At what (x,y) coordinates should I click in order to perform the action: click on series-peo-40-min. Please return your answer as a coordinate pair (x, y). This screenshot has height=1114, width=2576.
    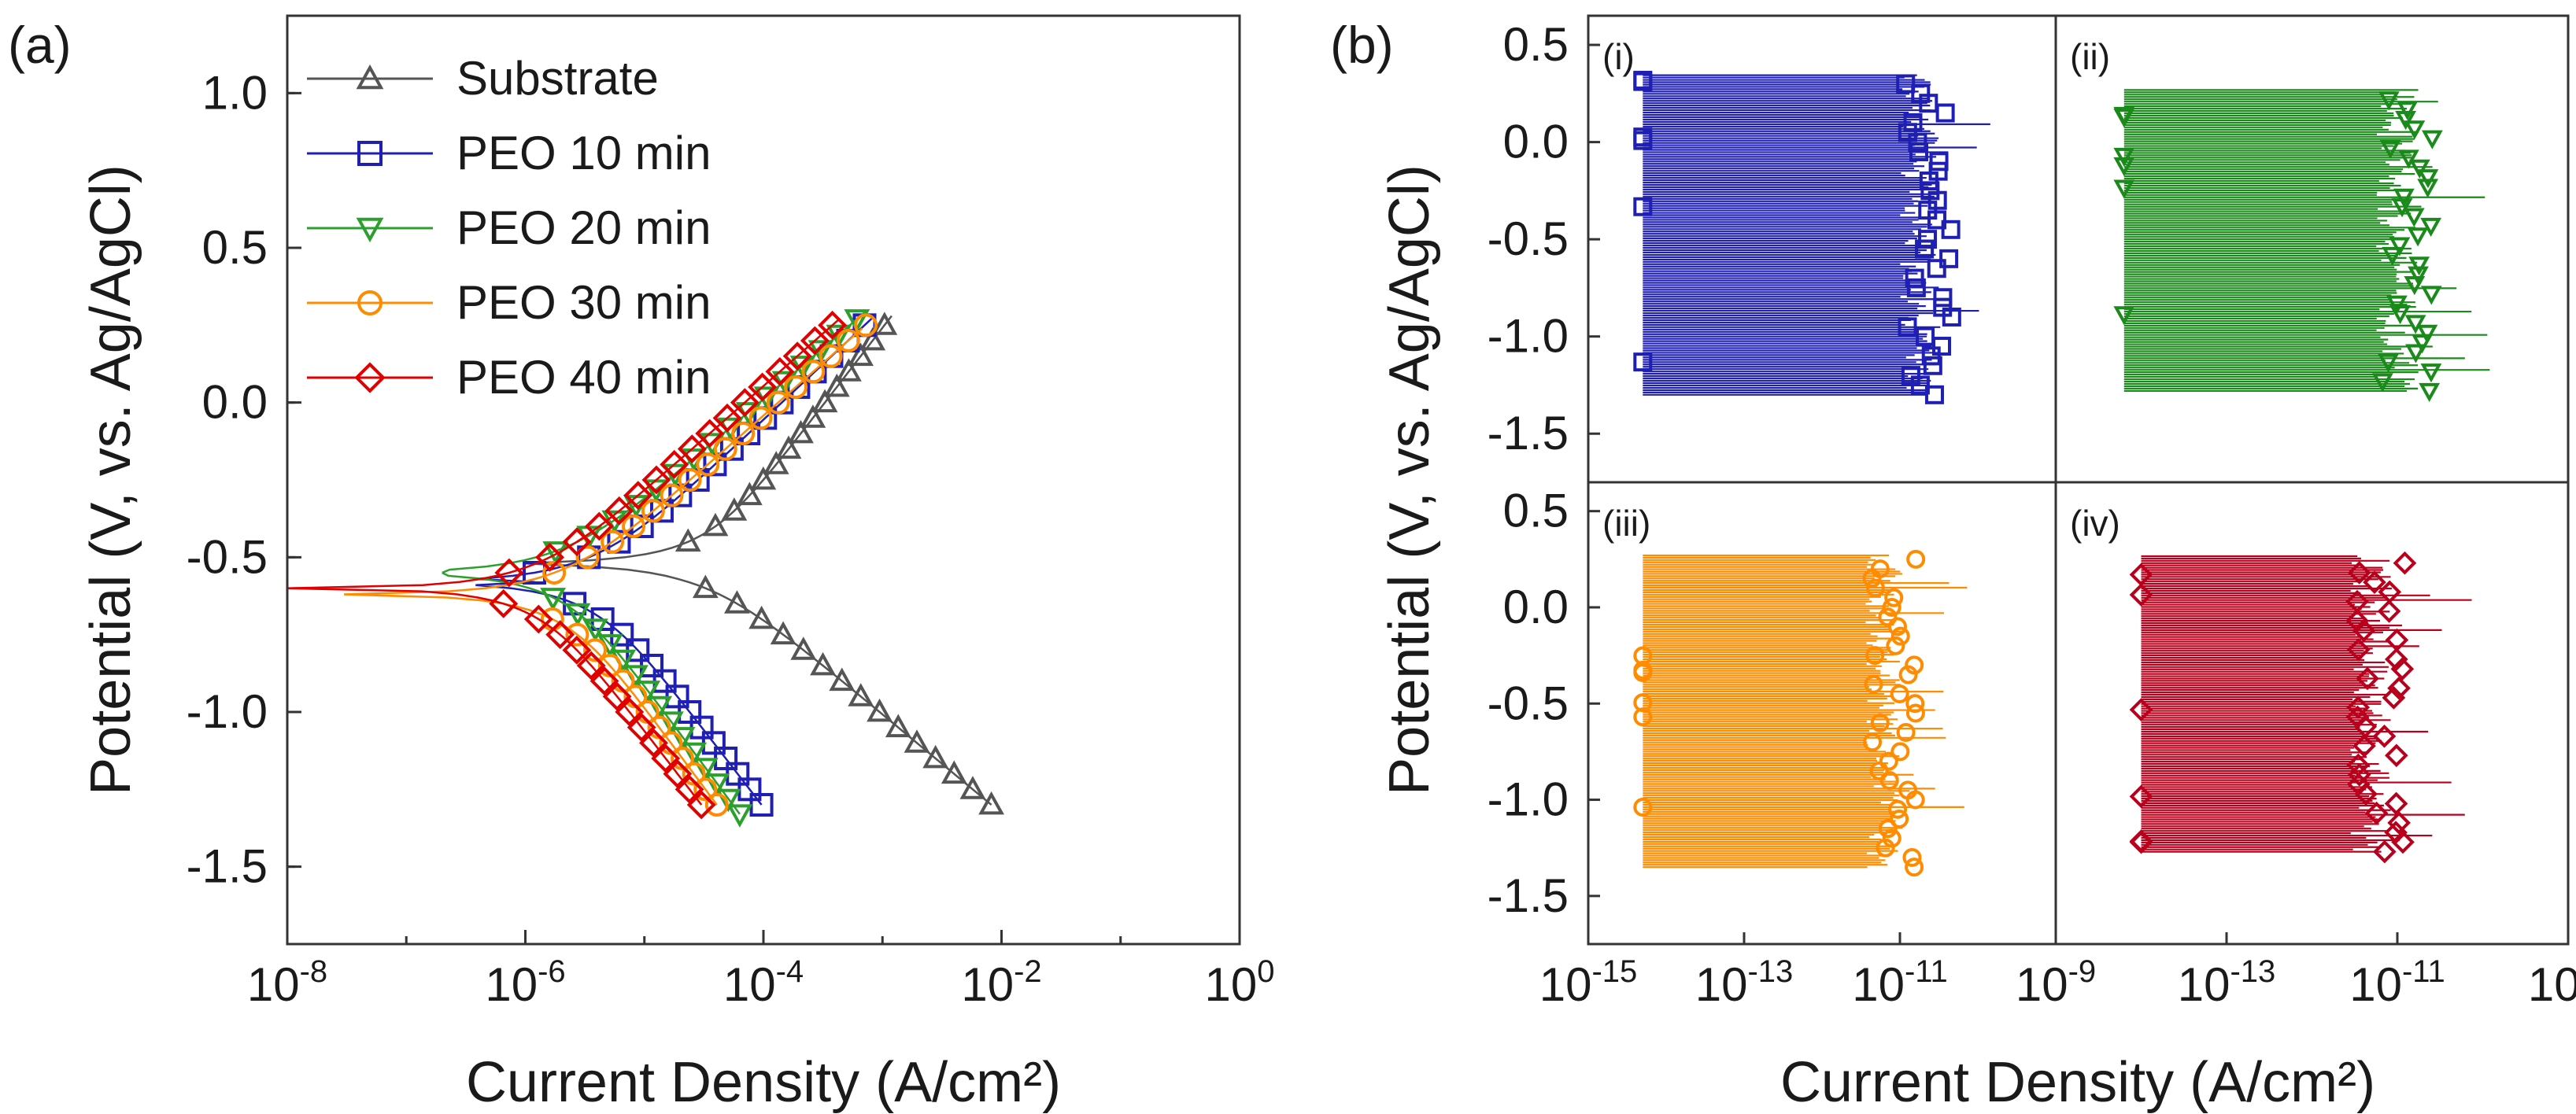
    Looking at the image, I should click on (567, 565).